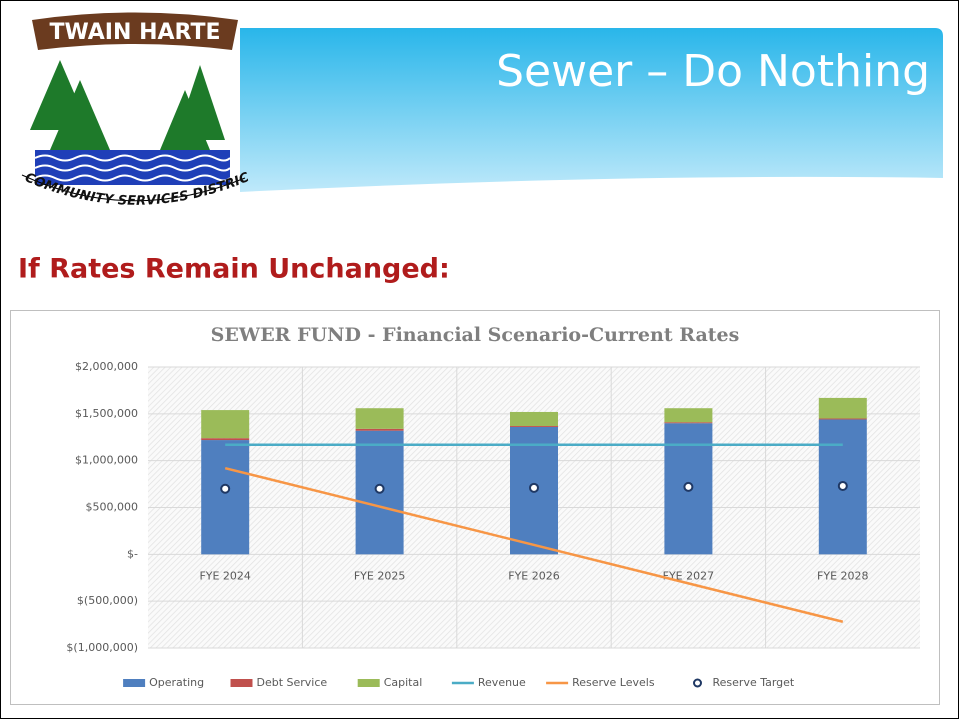 This screenshot has height=719, width=959. I want to click on y-tick-label: $(500,000), so click(107, 600).